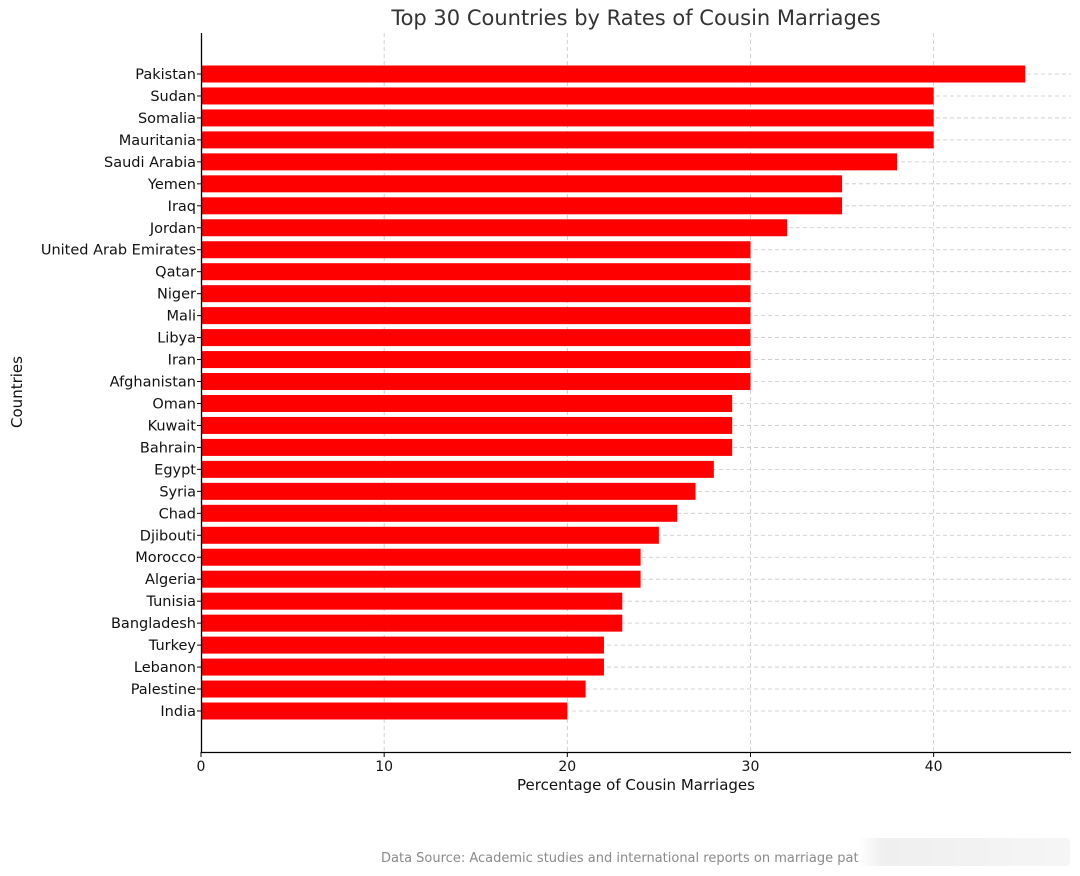 Image resolution: width=1080 pixels, height=876 pixels. I want to click on y-tick-label: Yemen, so click(171, 185).